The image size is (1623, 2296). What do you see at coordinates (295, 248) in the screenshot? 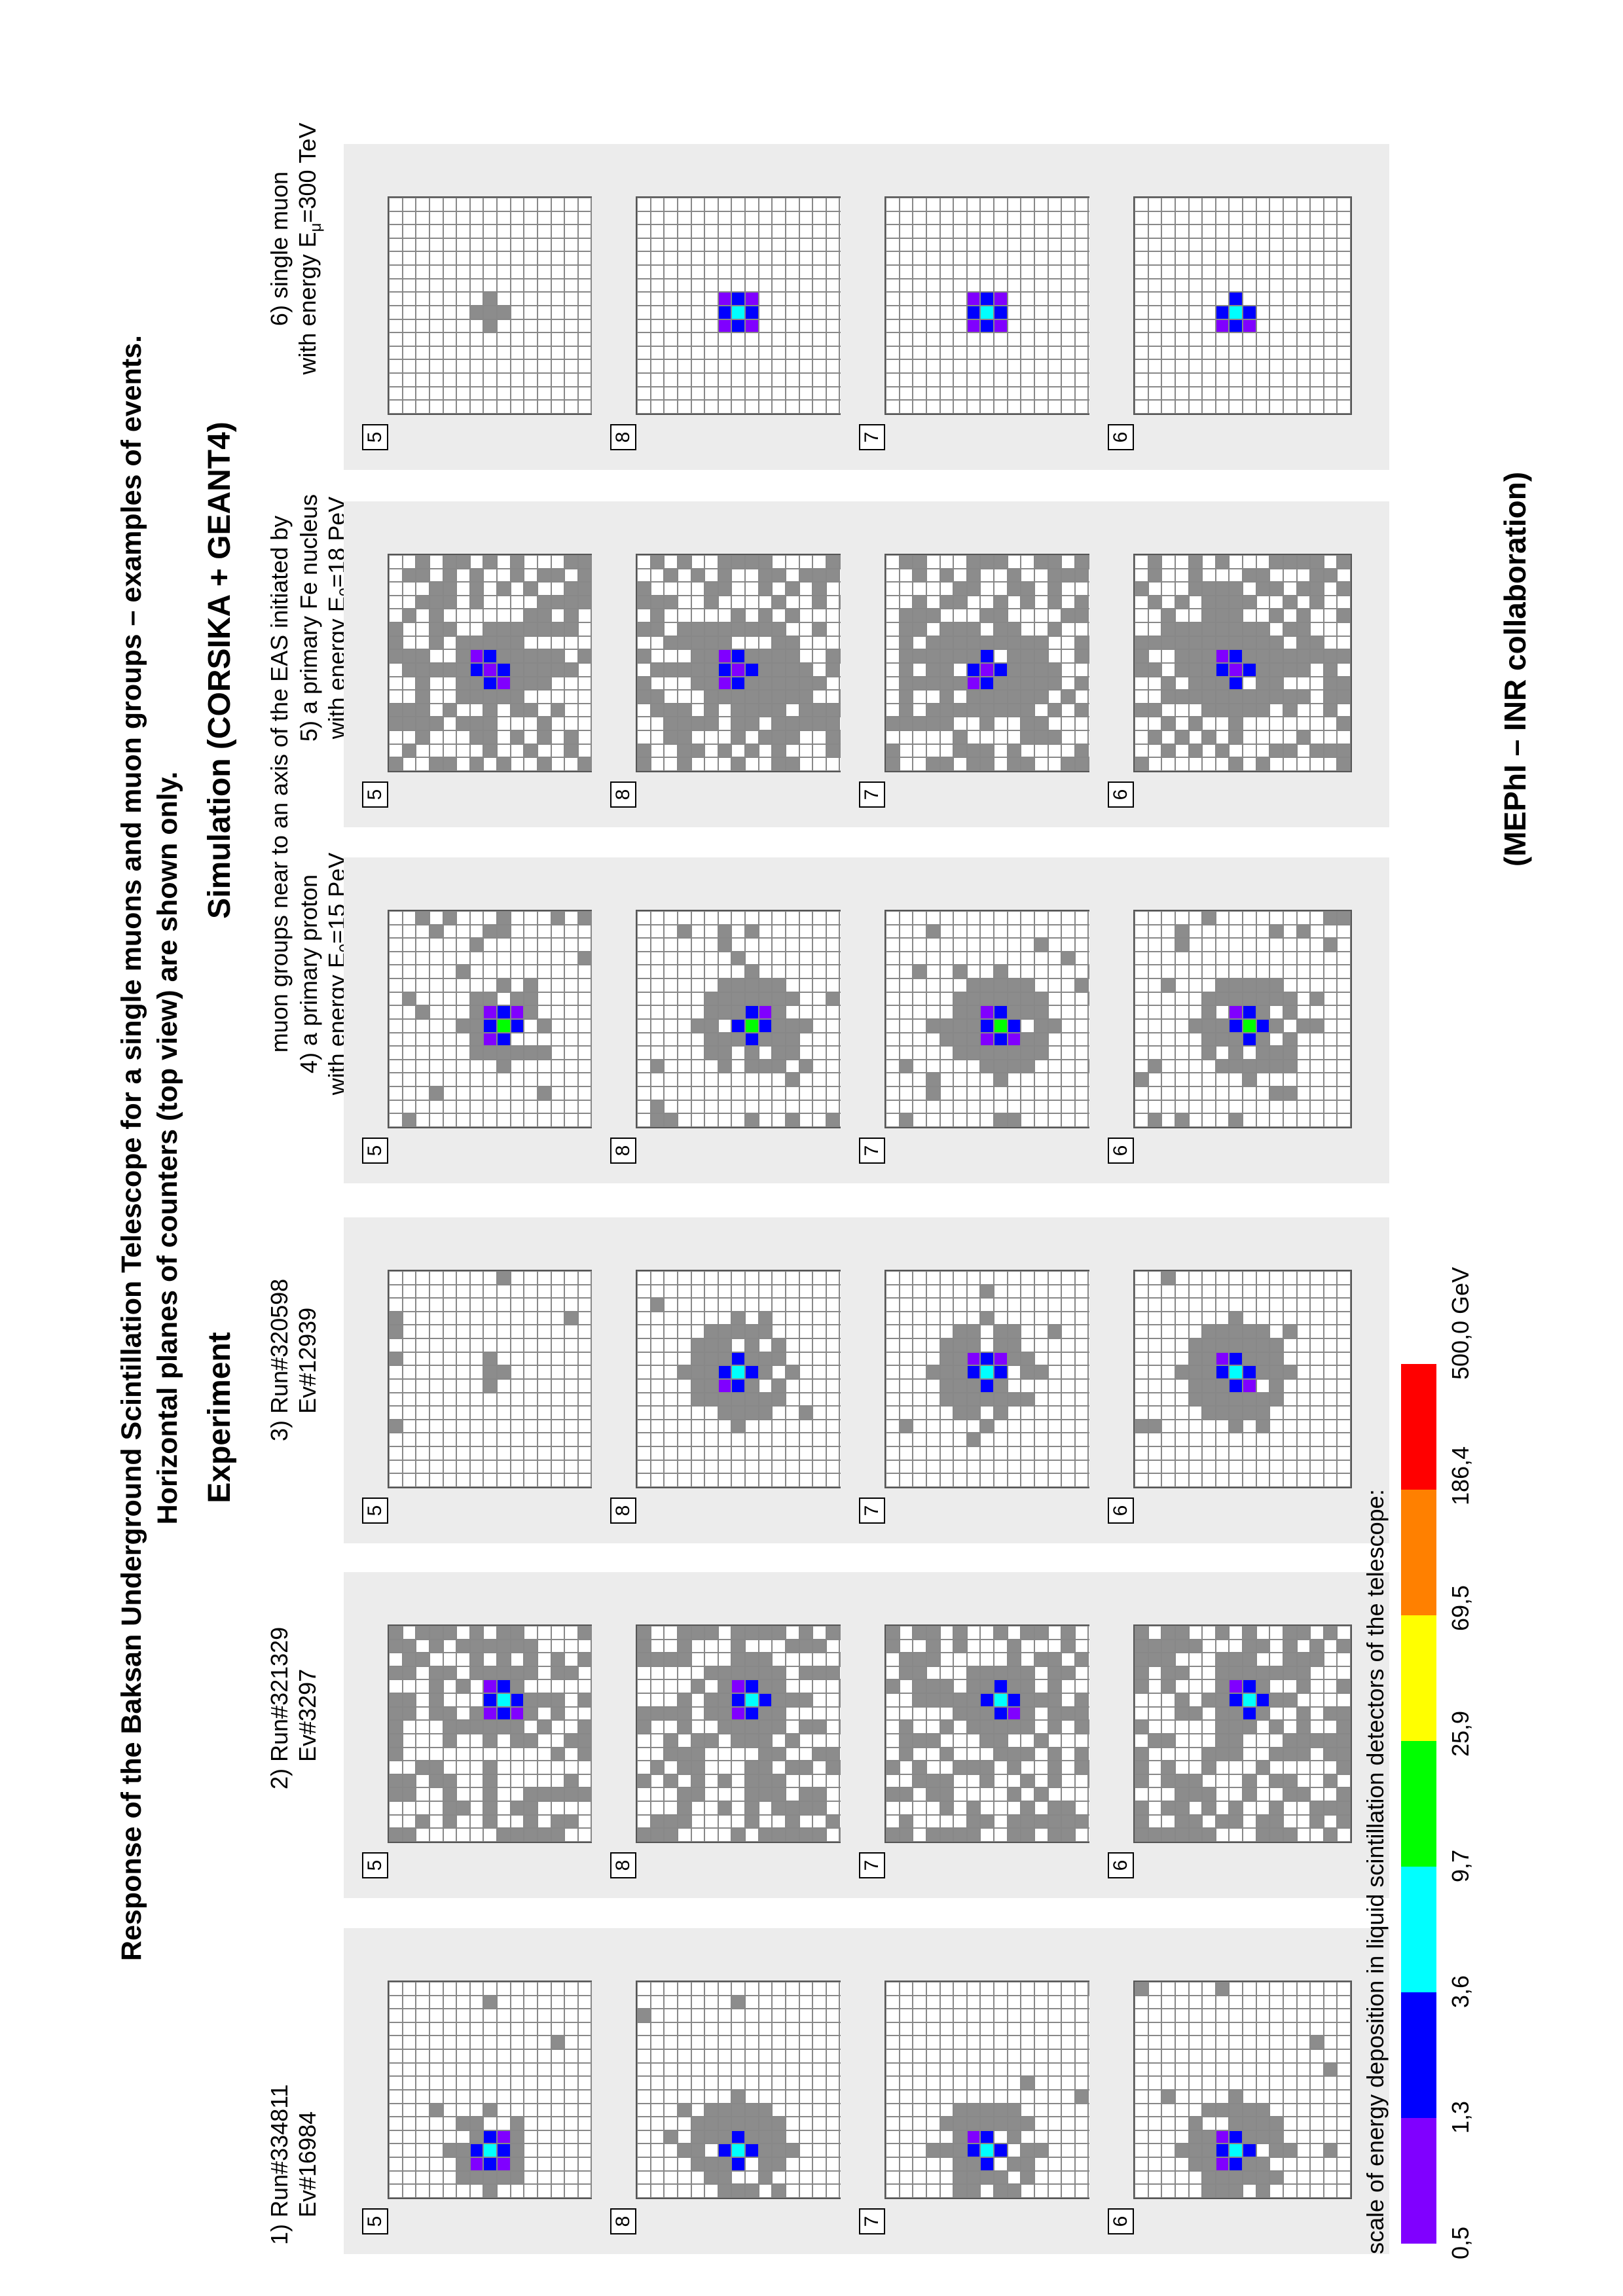
I see `event-label-6: 6) single muon with energy Eμ=300 TeV` at bounding box center [295, 248].